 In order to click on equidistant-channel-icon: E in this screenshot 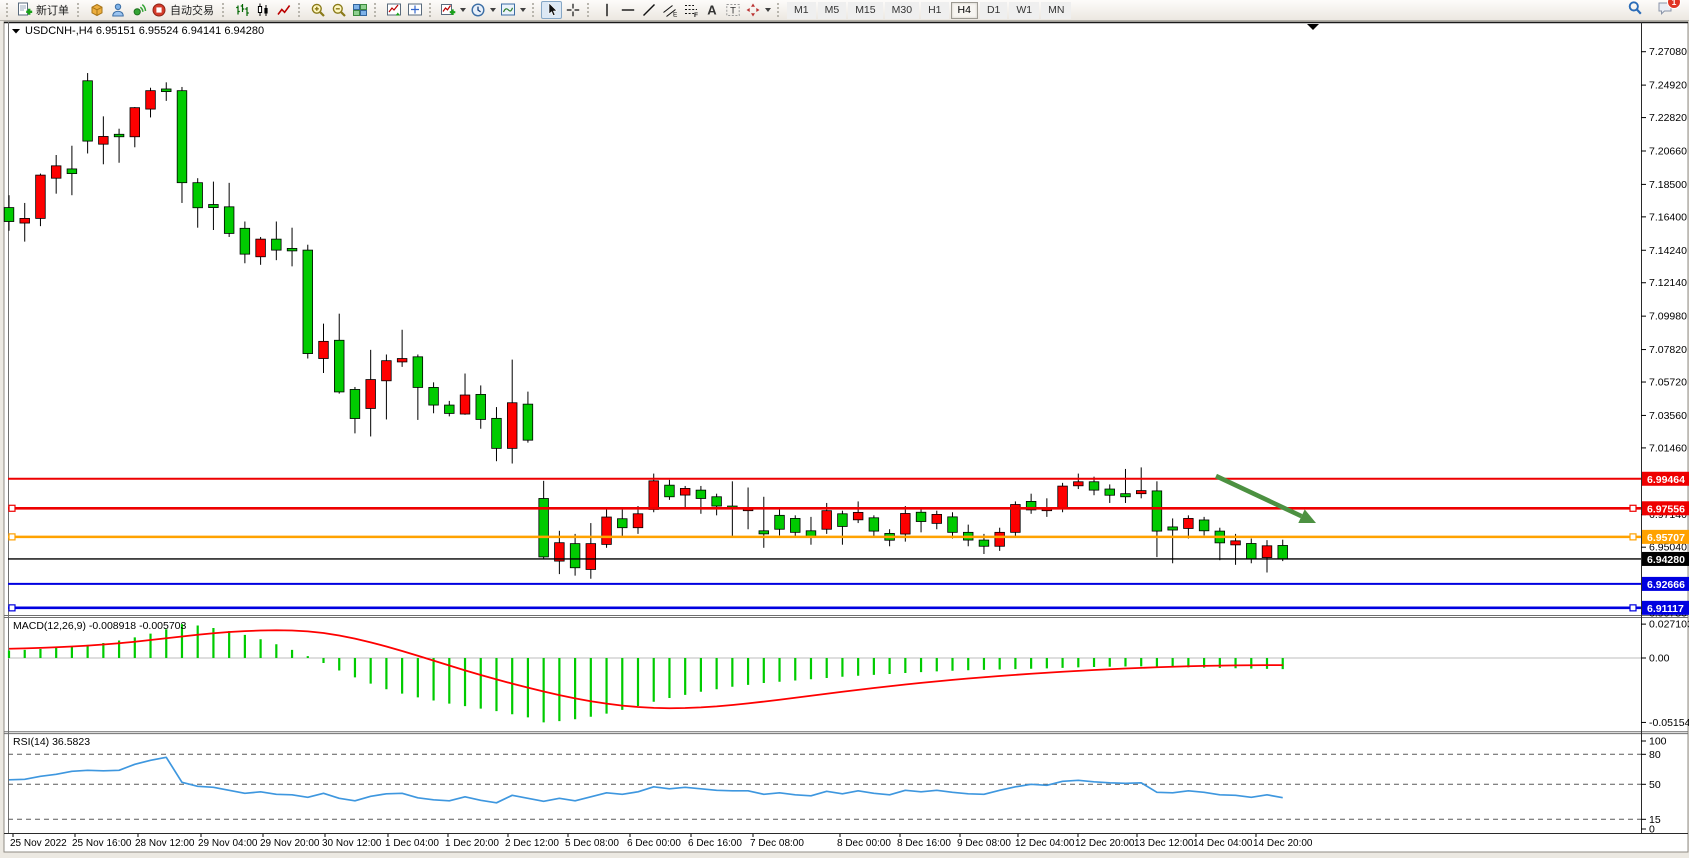, I will do `click(670, 11)`.